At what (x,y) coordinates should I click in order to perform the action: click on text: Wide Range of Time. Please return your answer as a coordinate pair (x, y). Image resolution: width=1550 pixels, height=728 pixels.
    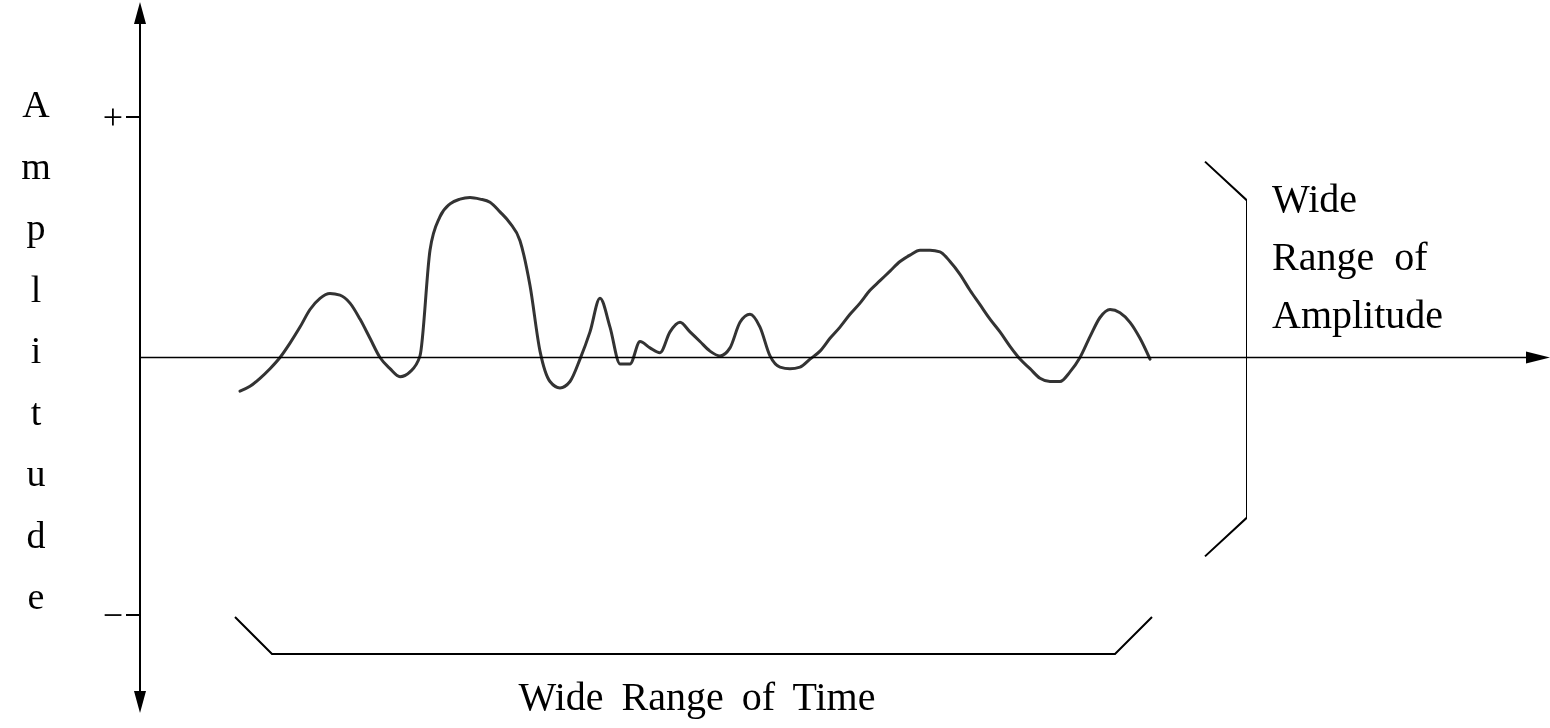
    Looking at the image, I should click on (697, 696).